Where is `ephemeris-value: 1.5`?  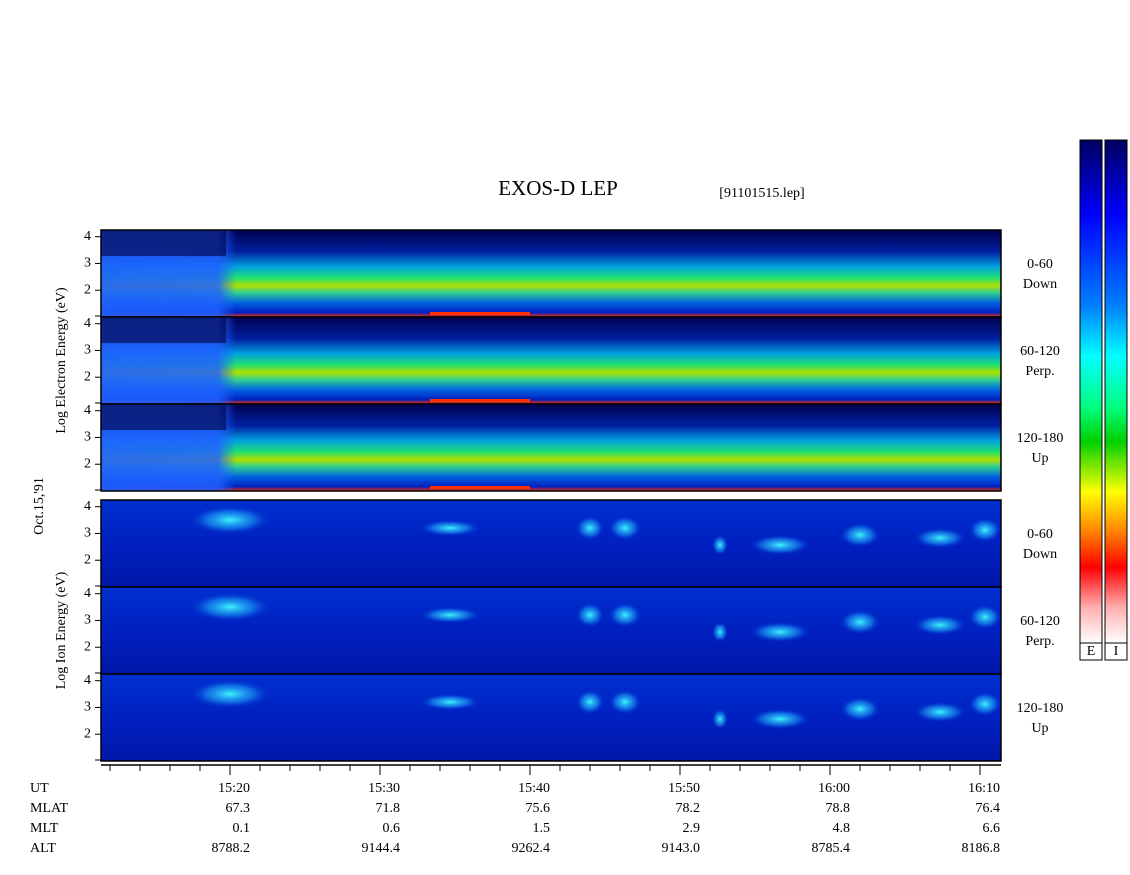
ephemeris-value: 1.5 is located at coordinates (542, 828).